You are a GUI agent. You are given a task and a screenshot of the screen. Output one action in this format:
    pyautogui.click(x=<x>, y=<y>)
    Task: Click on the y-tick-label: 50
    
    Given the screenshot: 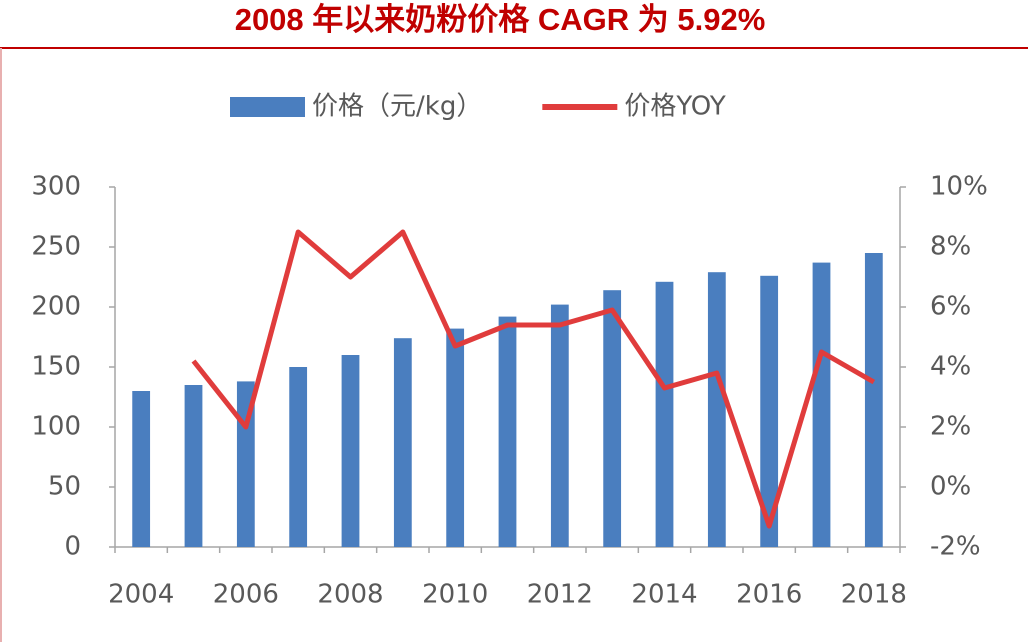 What is the action you would take?
    pyautogui.click(x=64, y=487)
    